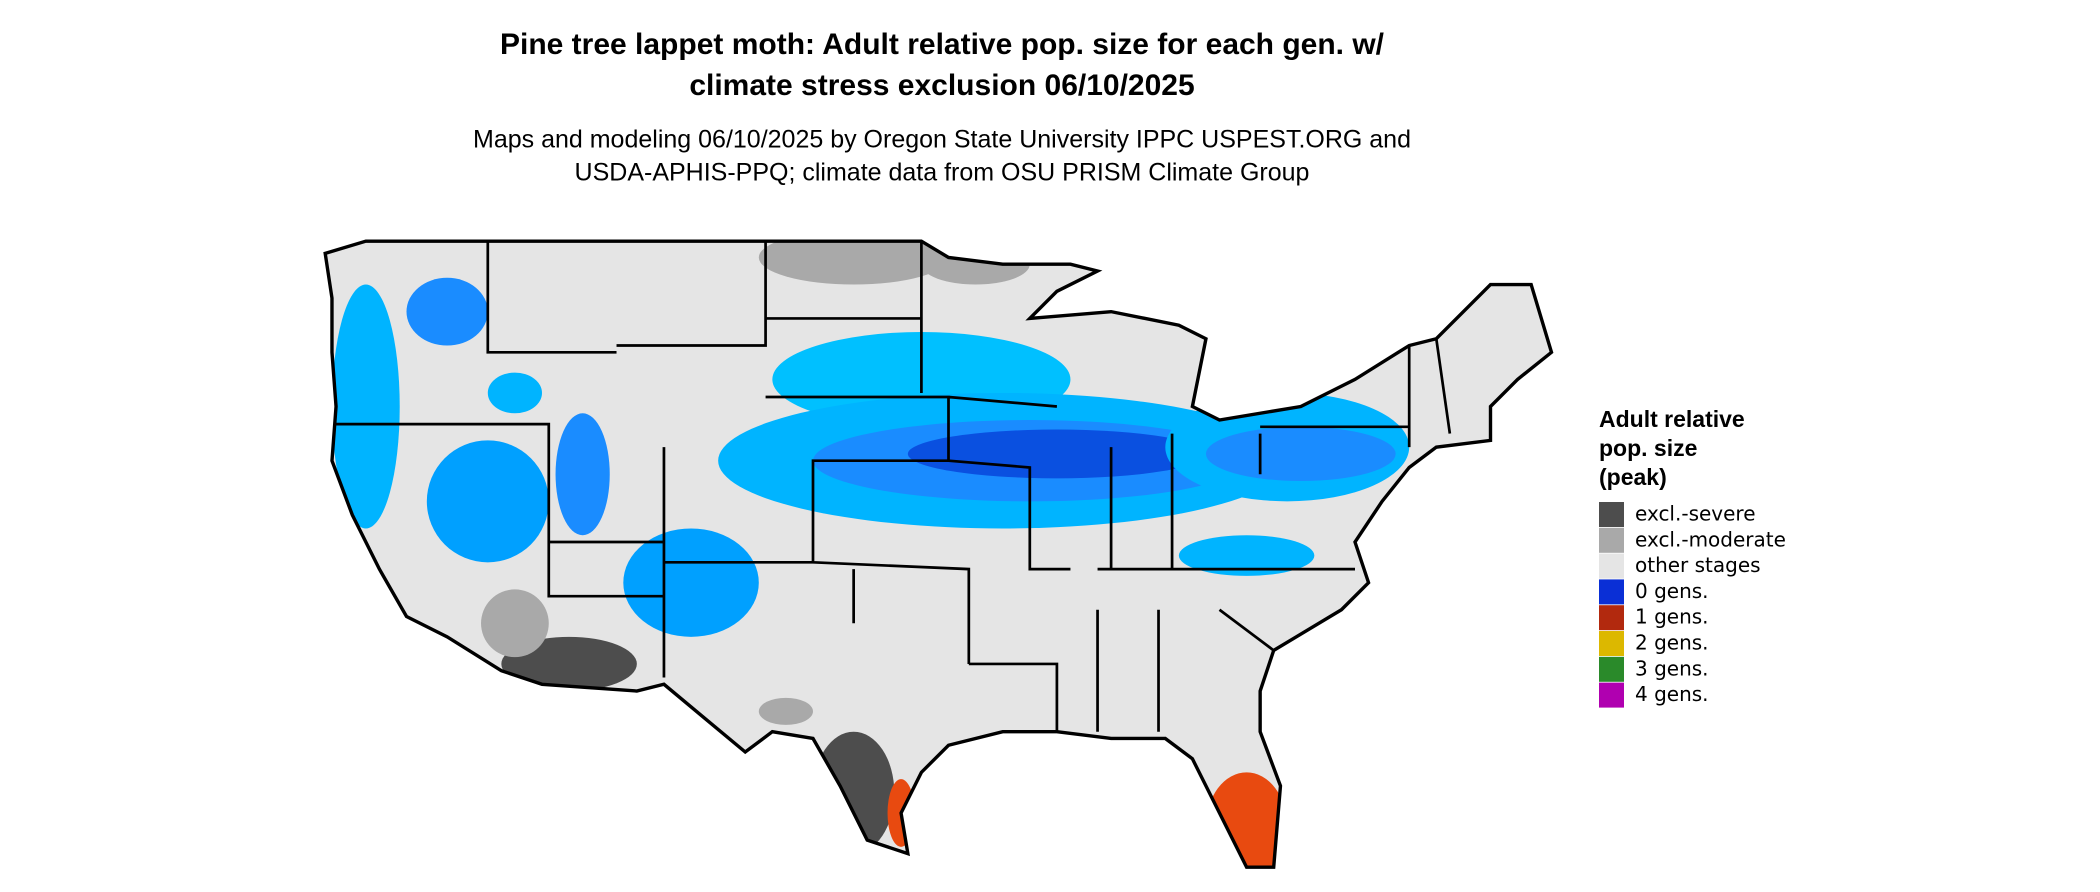 The width and height of the screenshot is (2100, 892). Describe the element at coordinates (1672, 643) in the screenshot. I see `legend-label: 2 gens.` at that location.